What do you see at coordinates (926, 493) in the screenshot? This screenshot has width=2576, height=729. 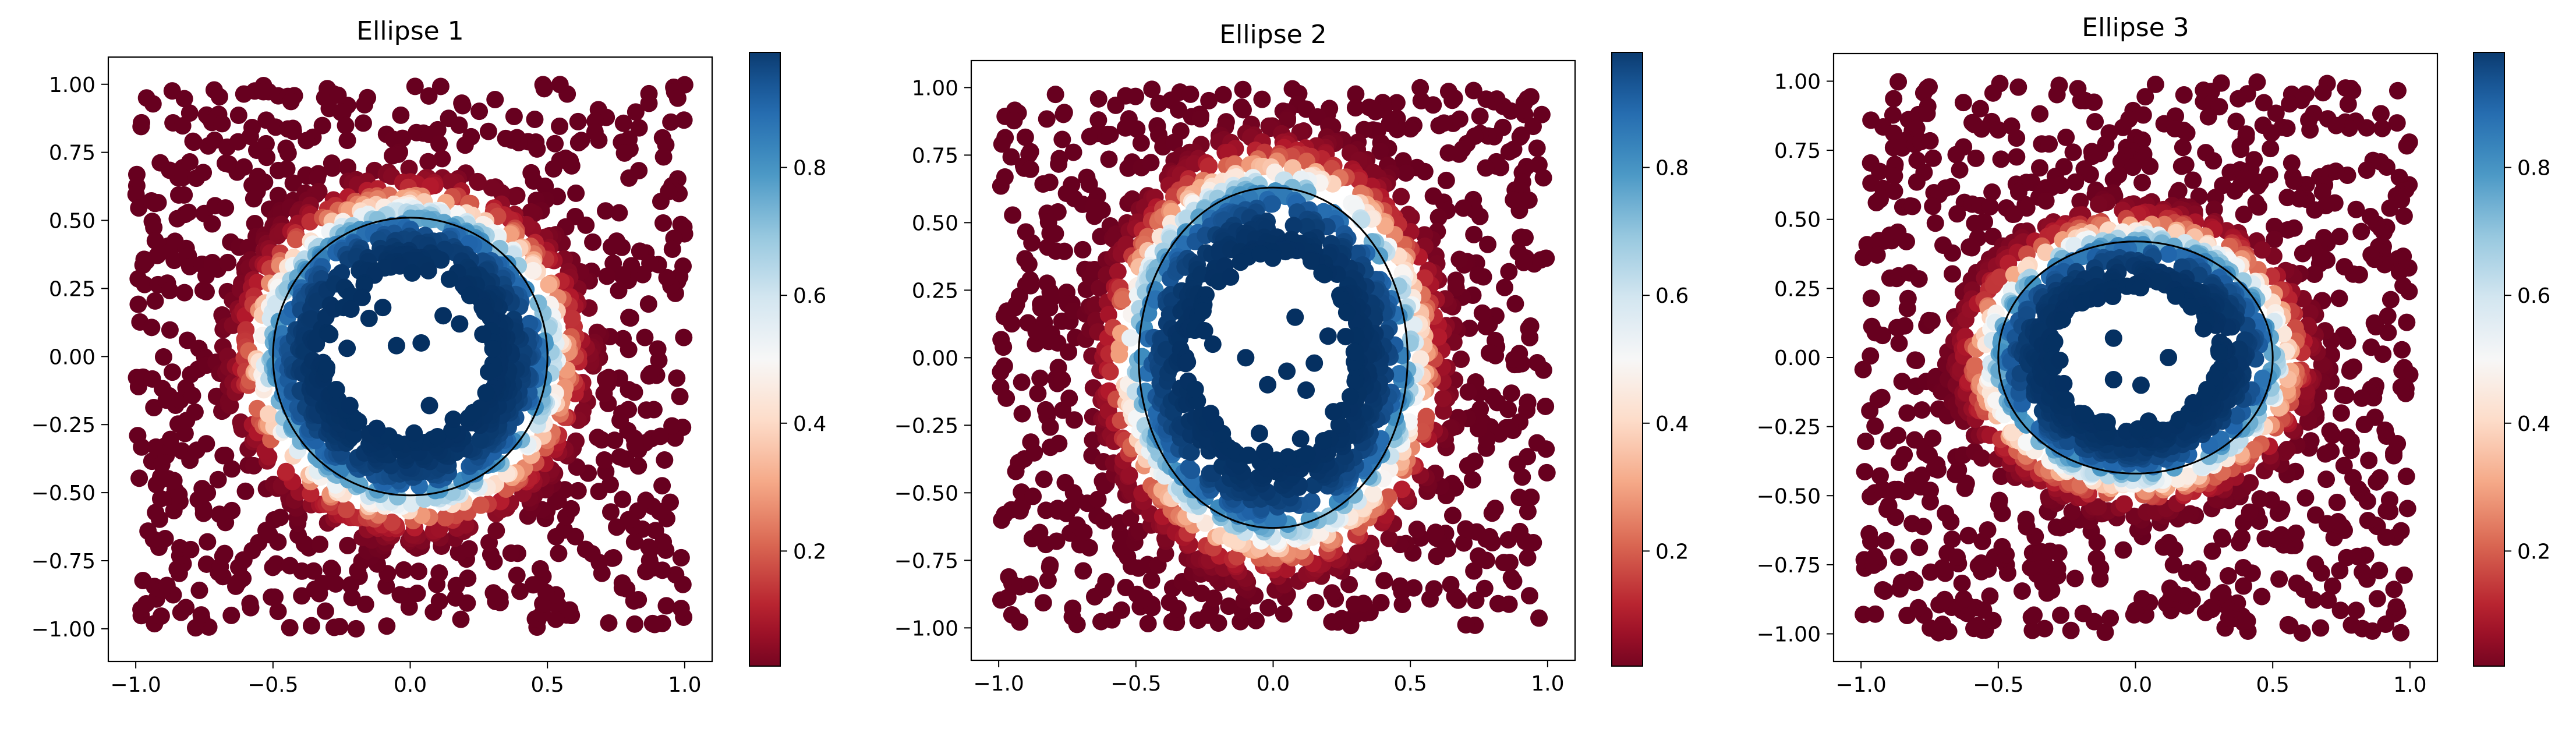 I see `y-tick-label: −0.50` at bounding box center [926, 493].